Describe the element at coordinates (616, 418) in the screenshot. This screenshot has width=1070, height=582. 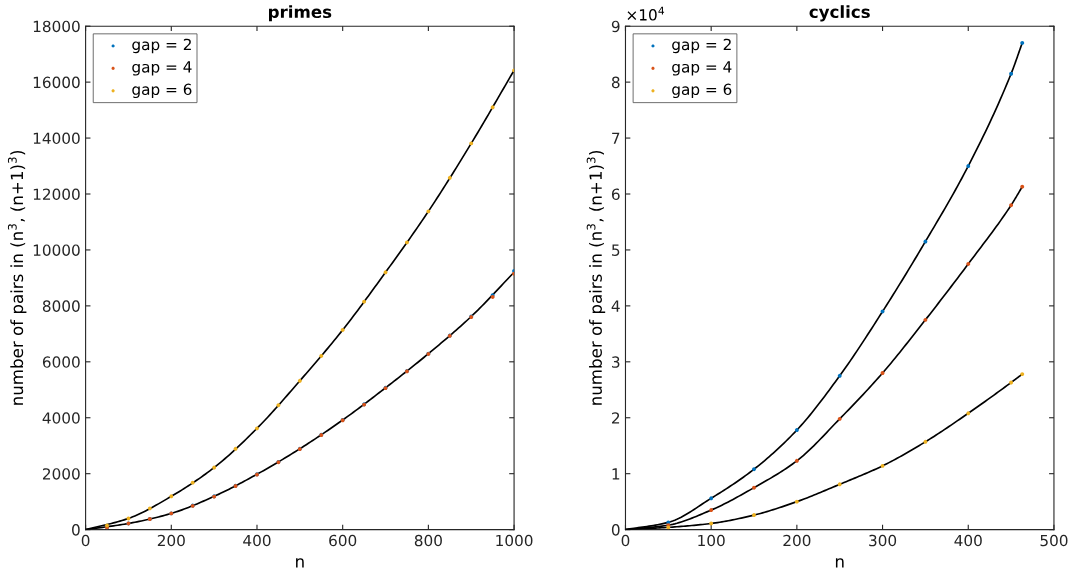
I see `y-tick-label: 2` at that location.